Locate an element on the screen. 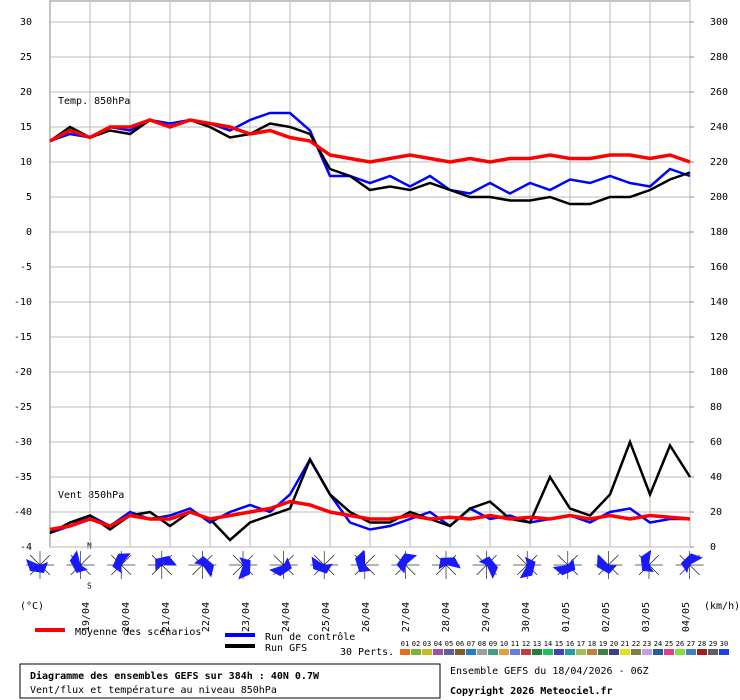 The image size is (740, 700). y-tick-label: -30 is located at coordinates (23, 442).